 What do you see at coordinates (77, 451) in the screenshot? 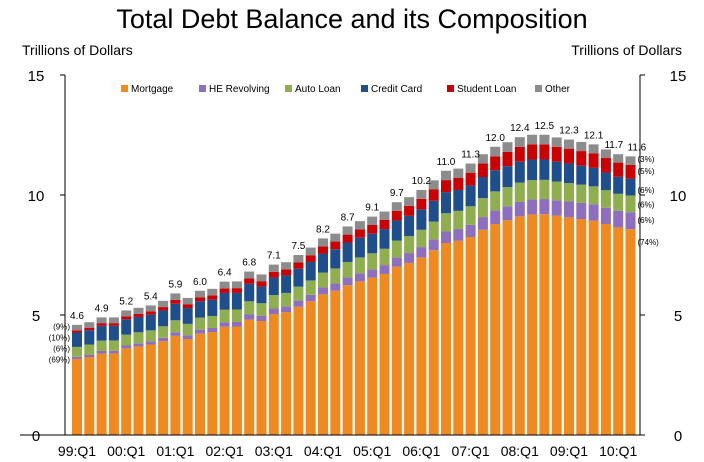
I see `x-tick-label: 99:Q1` at bounding box center [77, 451].